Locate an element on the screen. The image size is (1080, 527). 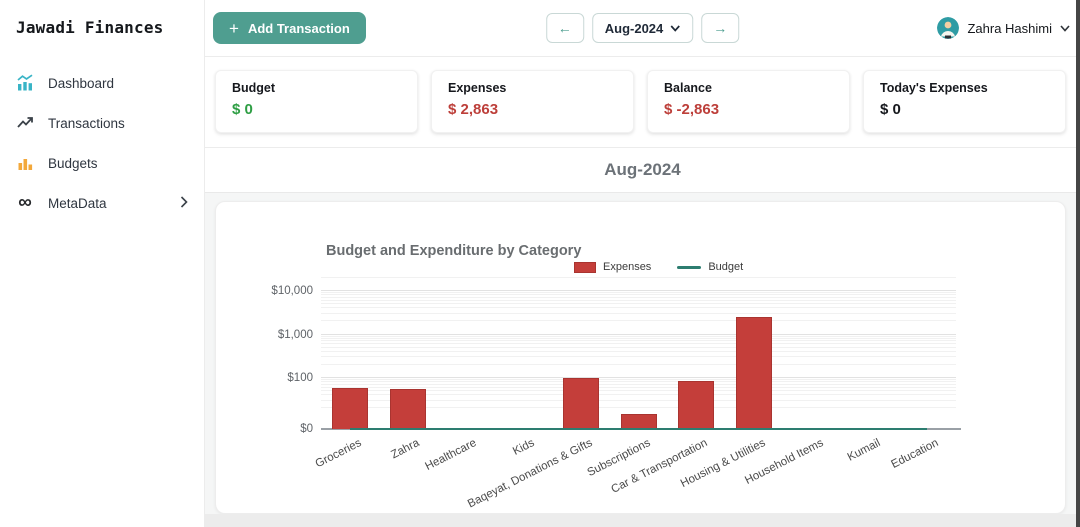
y-axis-tick: $0 is located at coordinates (306, 429).